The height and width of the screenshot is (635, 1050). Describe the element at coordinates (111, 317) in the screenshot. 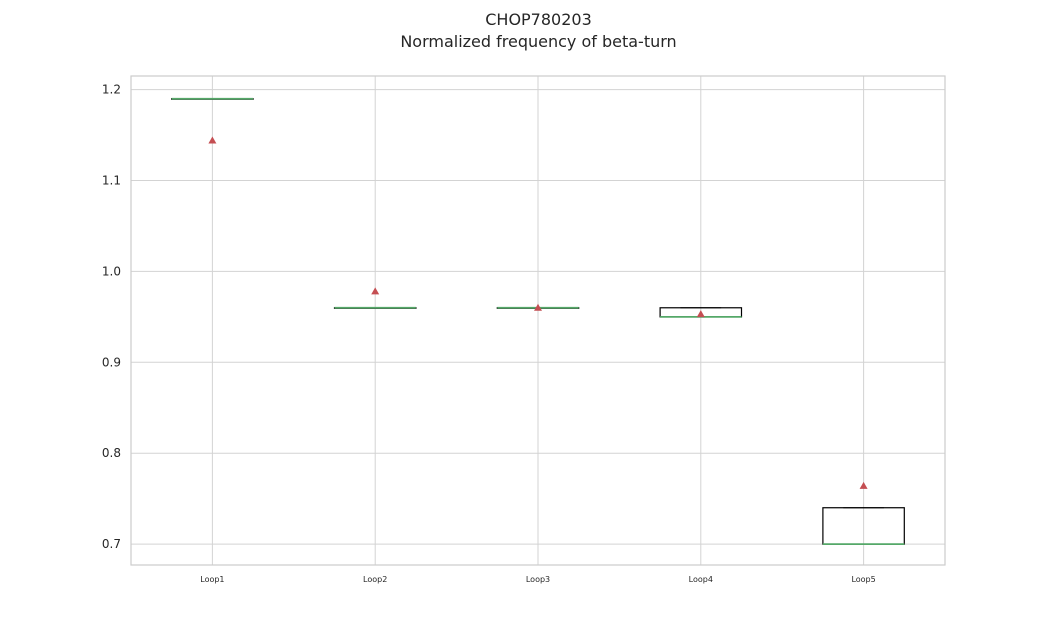

I see `y-tick-labels: 0.7 0.8 0.9 1.0 1.1 1.2` at that location.